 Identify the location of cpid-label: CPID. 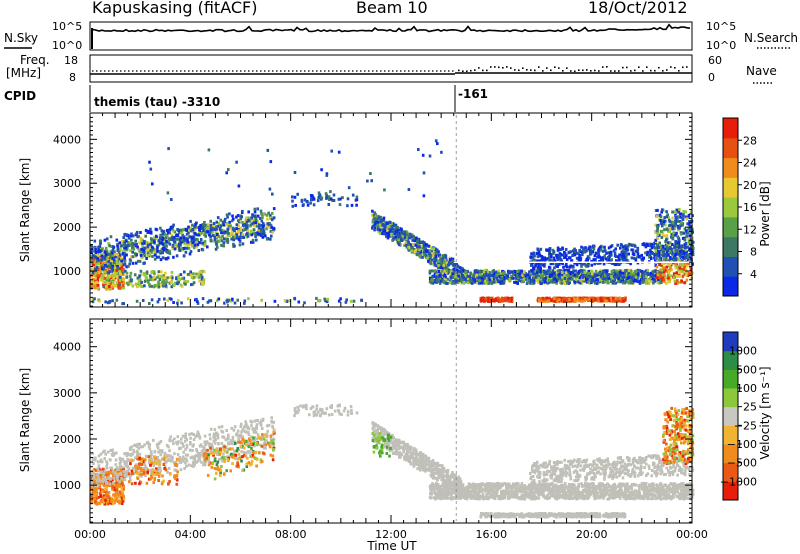
(20, 96).